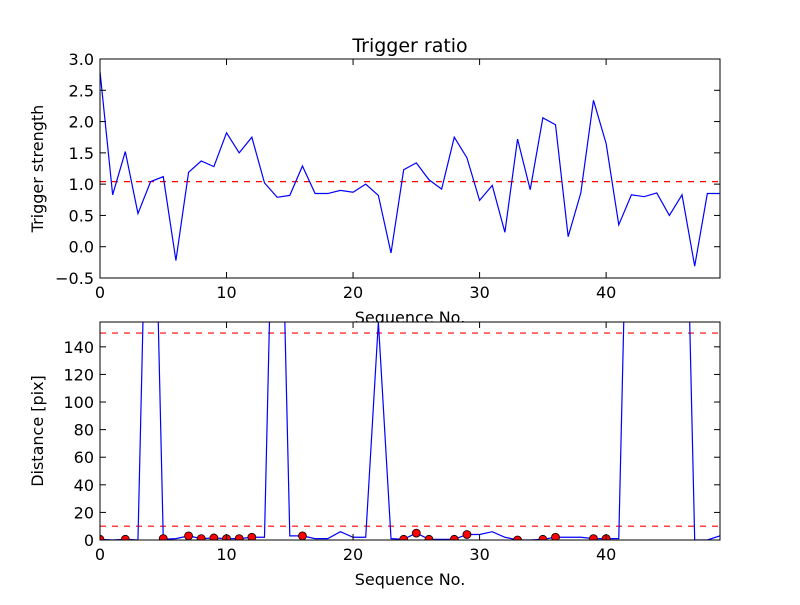  What do you see at coordinates (84, 457) in the screenshot?
I see `bottom-y-tick-label: 60` at bounding box center [84, 457].